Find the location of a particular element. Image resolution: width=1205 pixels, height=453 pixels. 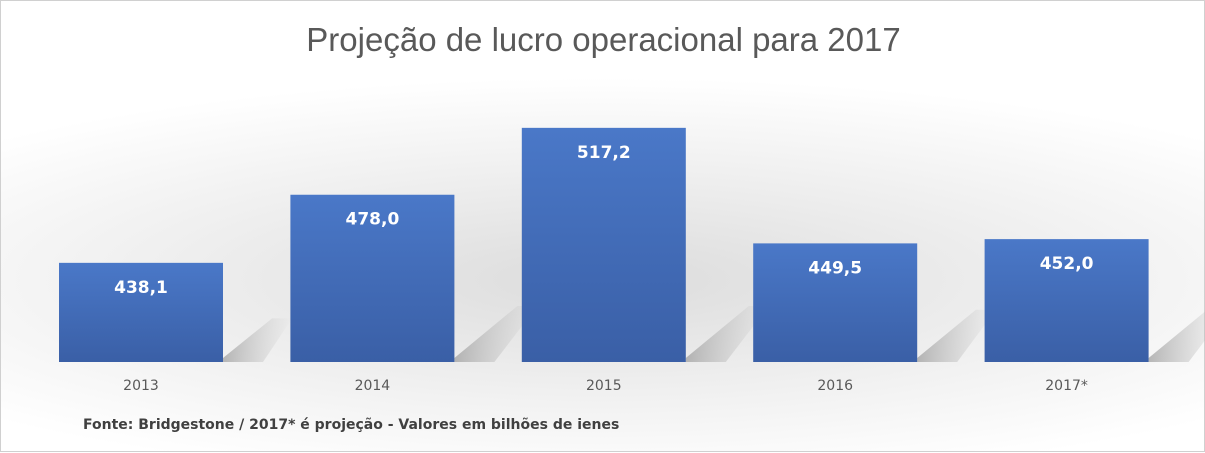

data-label: 438,1 is located at coordinates (141, 288).